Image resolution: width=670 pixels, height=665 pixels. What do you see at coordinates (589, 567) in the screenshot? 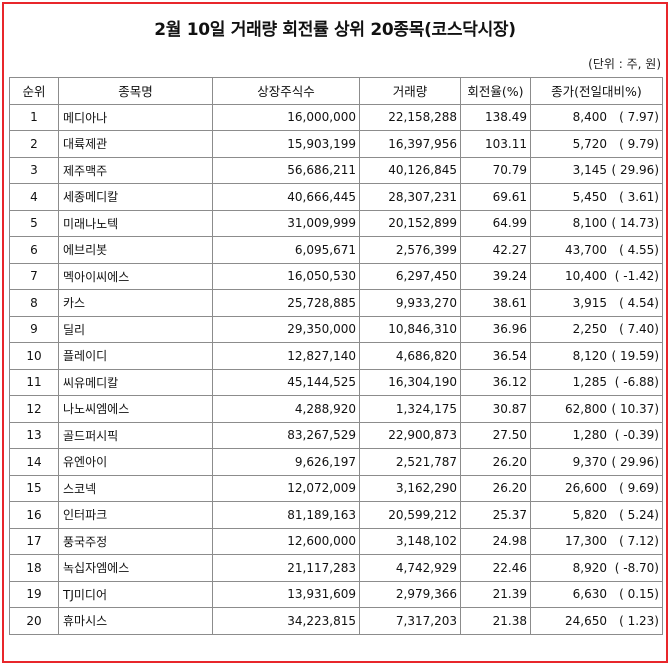
I see `close-price-value: 8,920` at bounding box center [589, 567].